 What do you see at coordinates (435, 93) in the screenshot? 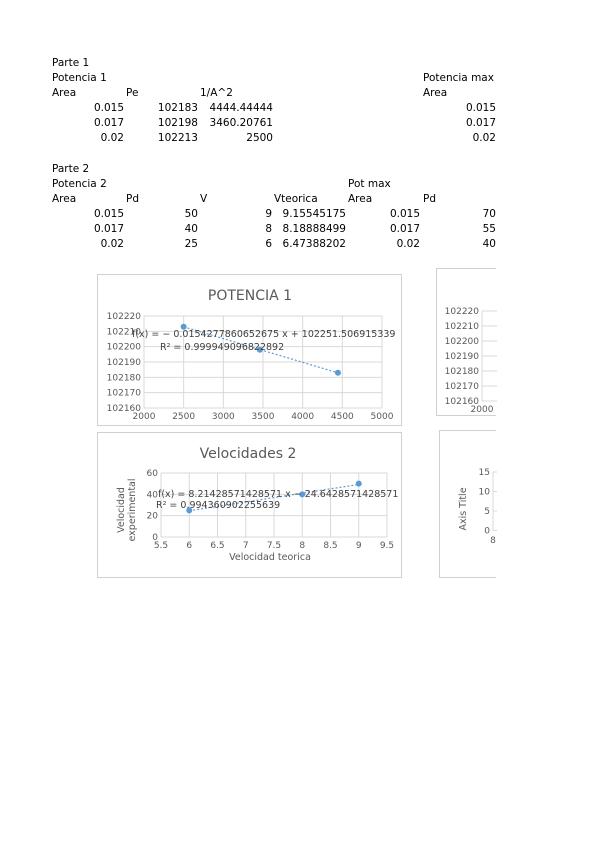
I see `part1-max-header: Area` at bounding box center [435, 93].